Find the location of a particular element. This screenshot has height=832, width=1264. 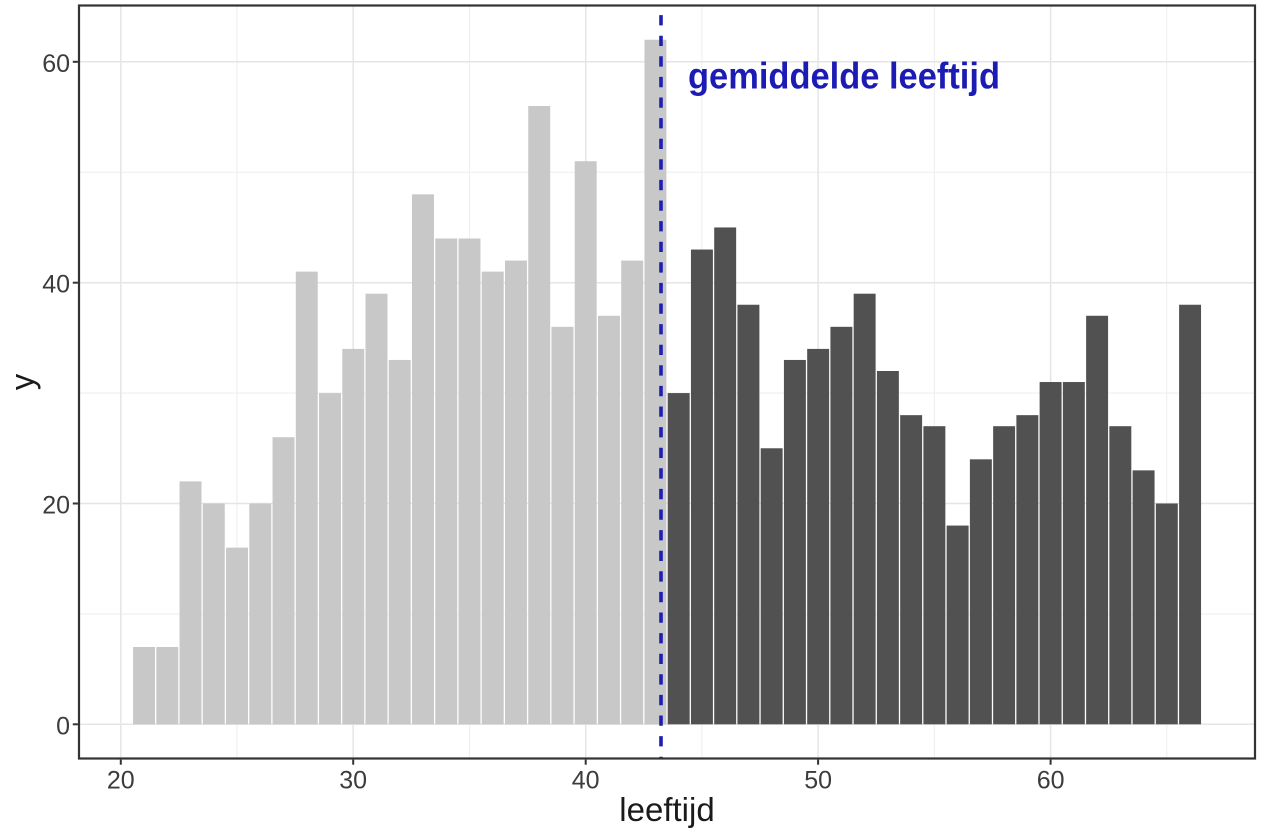

svg-text: 50 is located at coordinates (818, 781).